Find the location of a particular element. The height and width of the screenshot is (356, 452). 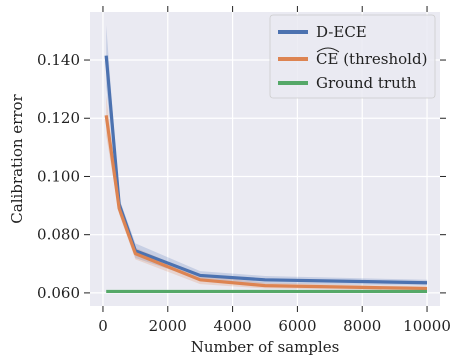

legend-label-ground-truth: Ground truth is located at coordinates (366, 83).